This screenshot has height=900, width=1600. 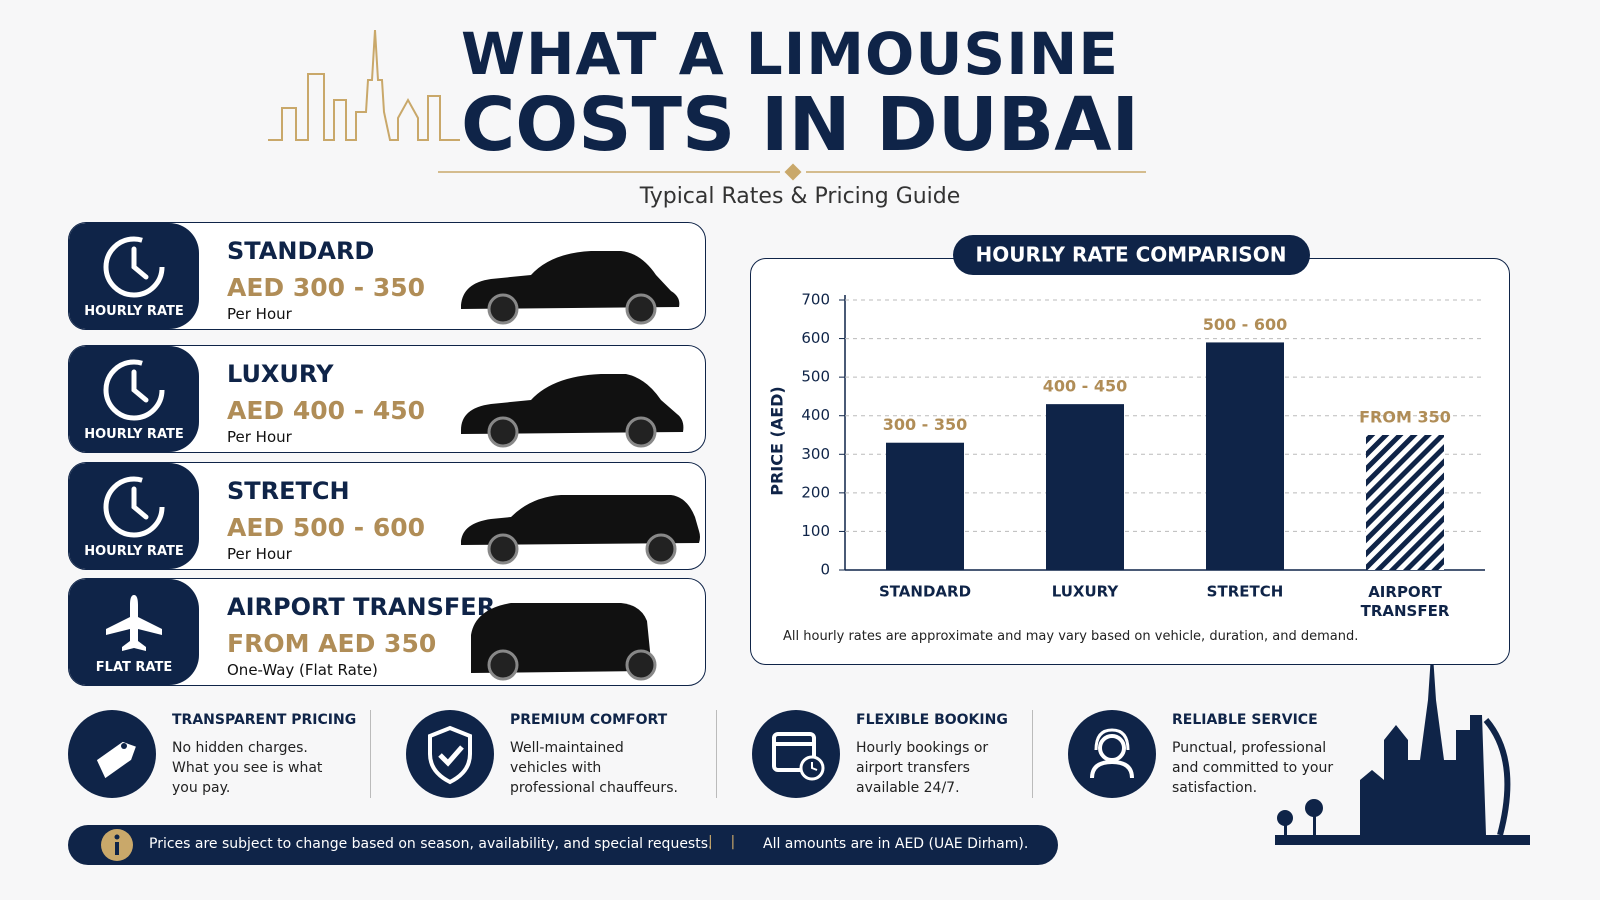 What do you see at coordinates (815, 377) in the screenshot?
I see `y-tick-label: 500` at bounding box center [815, 377].